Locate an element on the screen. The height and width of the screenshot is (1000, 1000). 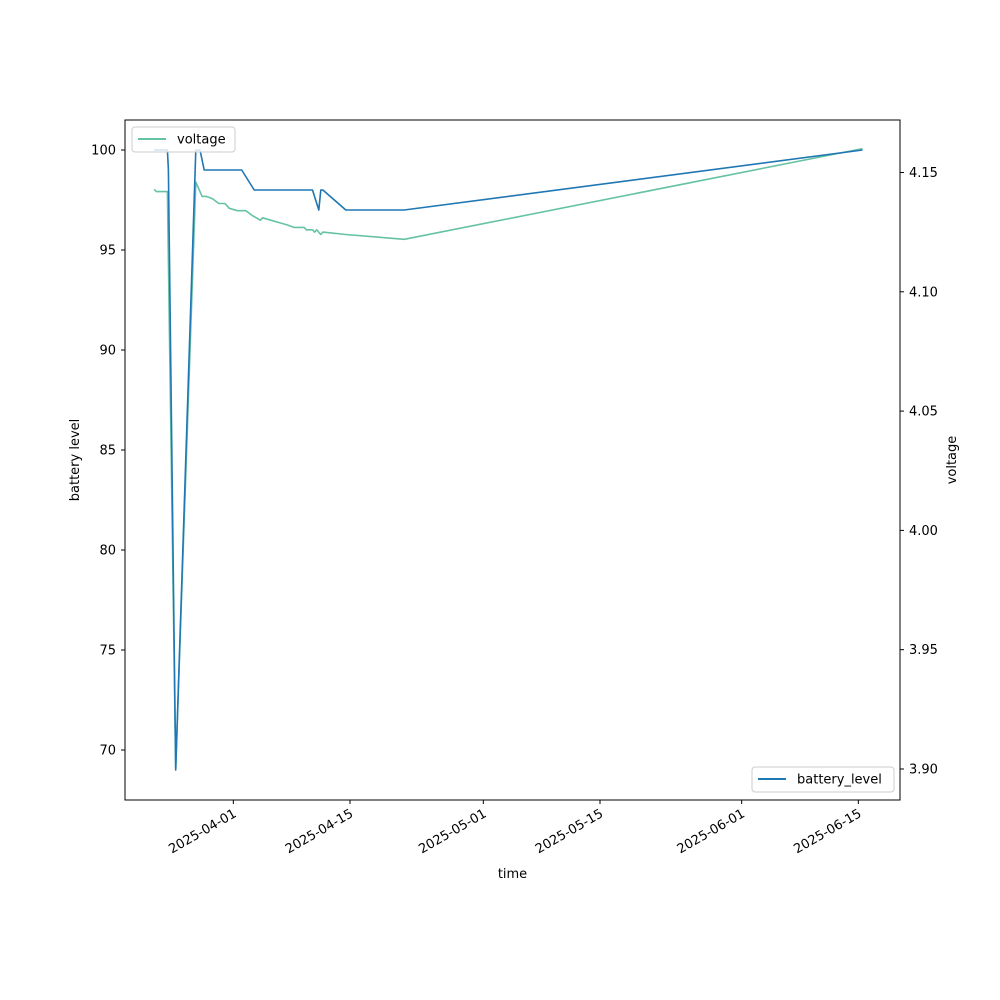
y-right-tick-label: 3.95 is located at coordinates (923, 650).